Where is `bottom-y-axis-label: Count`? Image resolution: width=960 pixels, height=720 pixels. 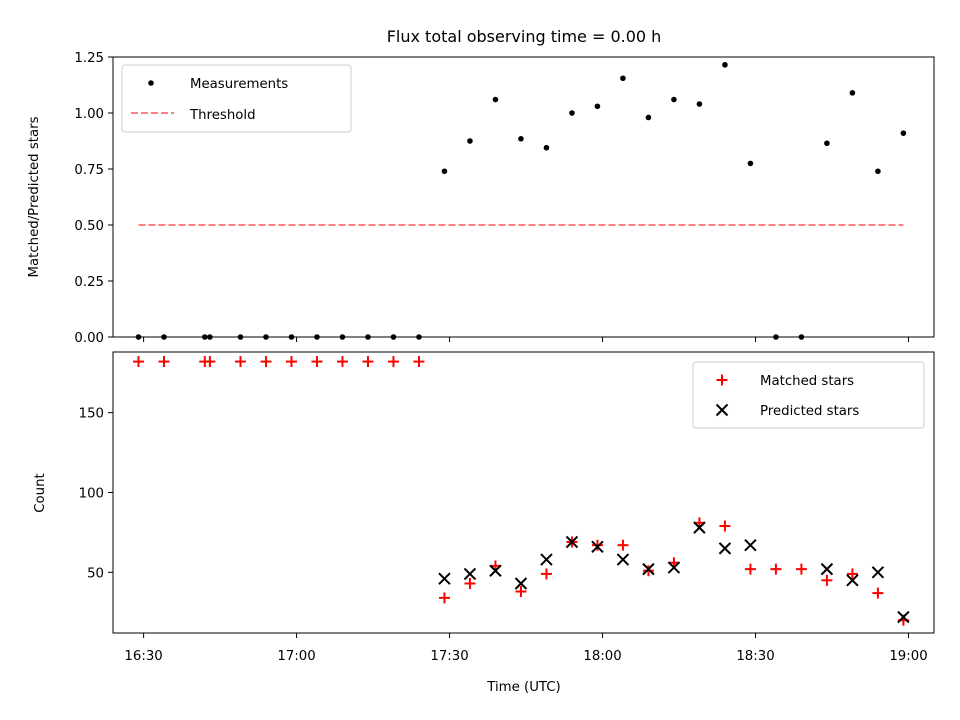
bottom-y-axis-label: Count is located at coordinates (40, 493).